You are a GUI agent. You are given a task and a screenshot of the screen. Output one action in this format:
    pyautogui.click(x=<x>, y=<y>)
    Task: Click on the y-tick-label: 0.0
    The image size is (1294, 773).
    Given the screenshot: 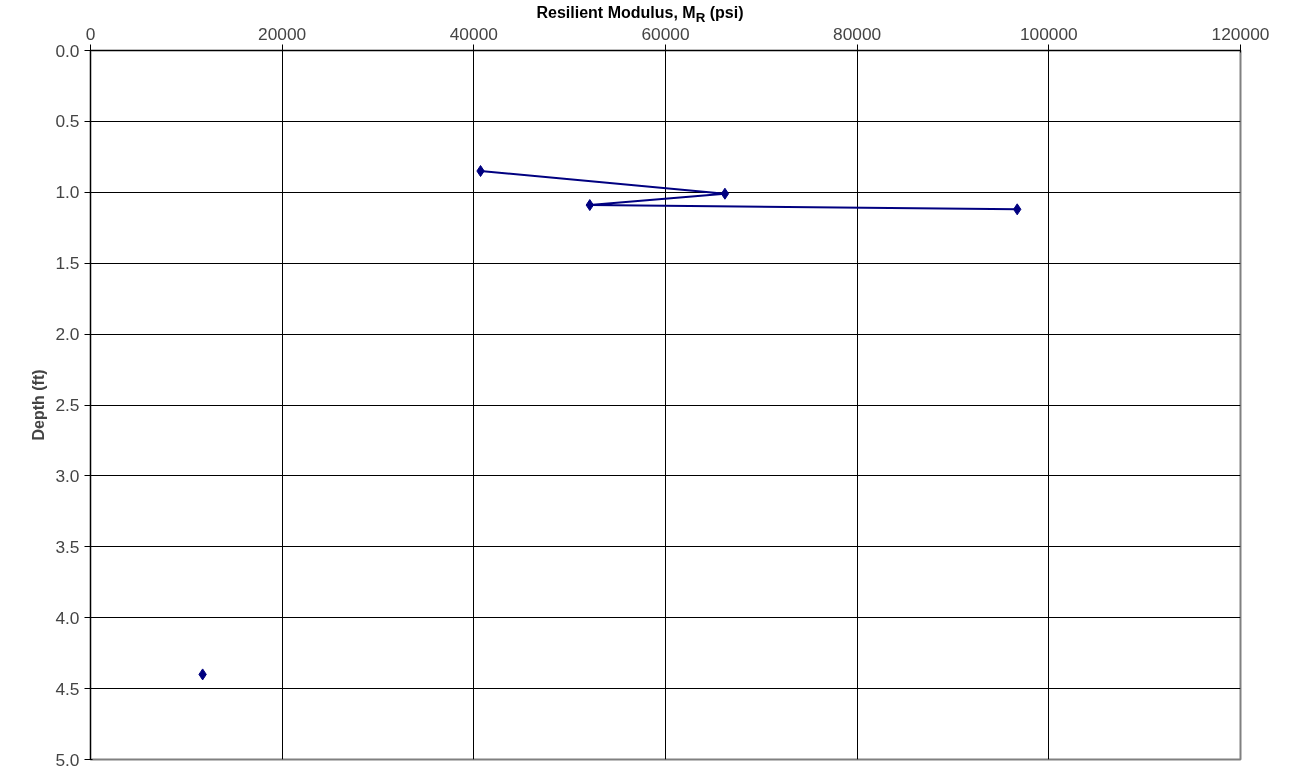 What is the action you would take?
    pyautogui.click(x=67, y=50)
    